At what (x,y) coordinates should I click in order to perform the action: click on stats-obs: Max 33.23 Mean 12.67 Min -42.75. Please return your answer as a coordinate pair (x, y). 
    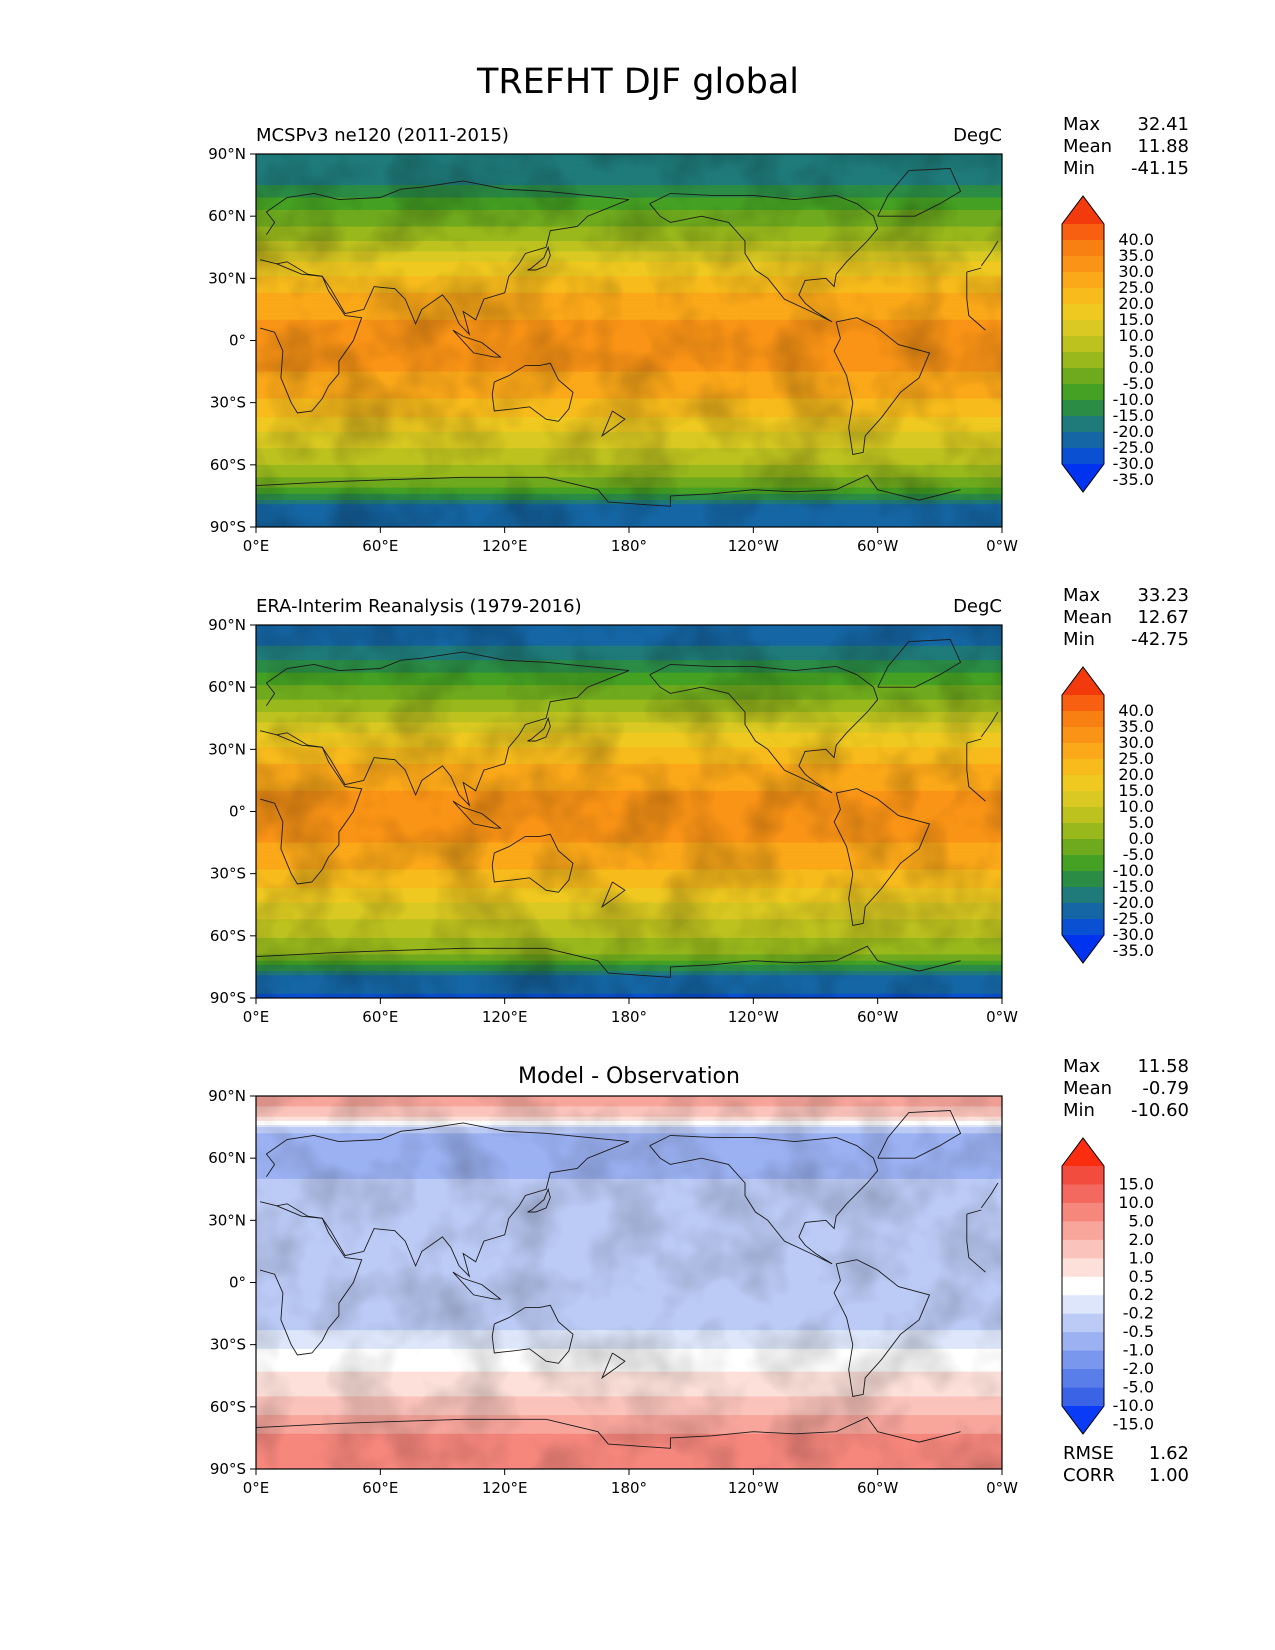
    Looking at the image, I should click on (1126, 617).